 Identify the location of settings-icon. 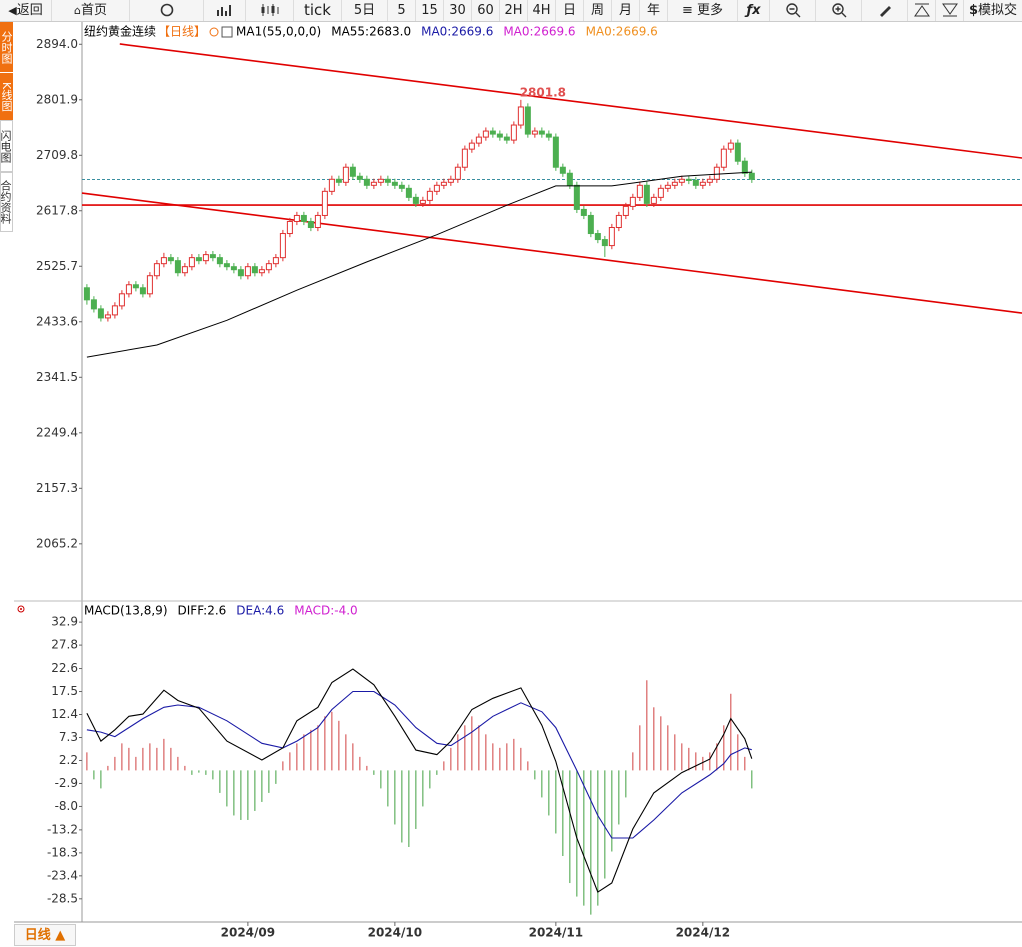
(214, 32).